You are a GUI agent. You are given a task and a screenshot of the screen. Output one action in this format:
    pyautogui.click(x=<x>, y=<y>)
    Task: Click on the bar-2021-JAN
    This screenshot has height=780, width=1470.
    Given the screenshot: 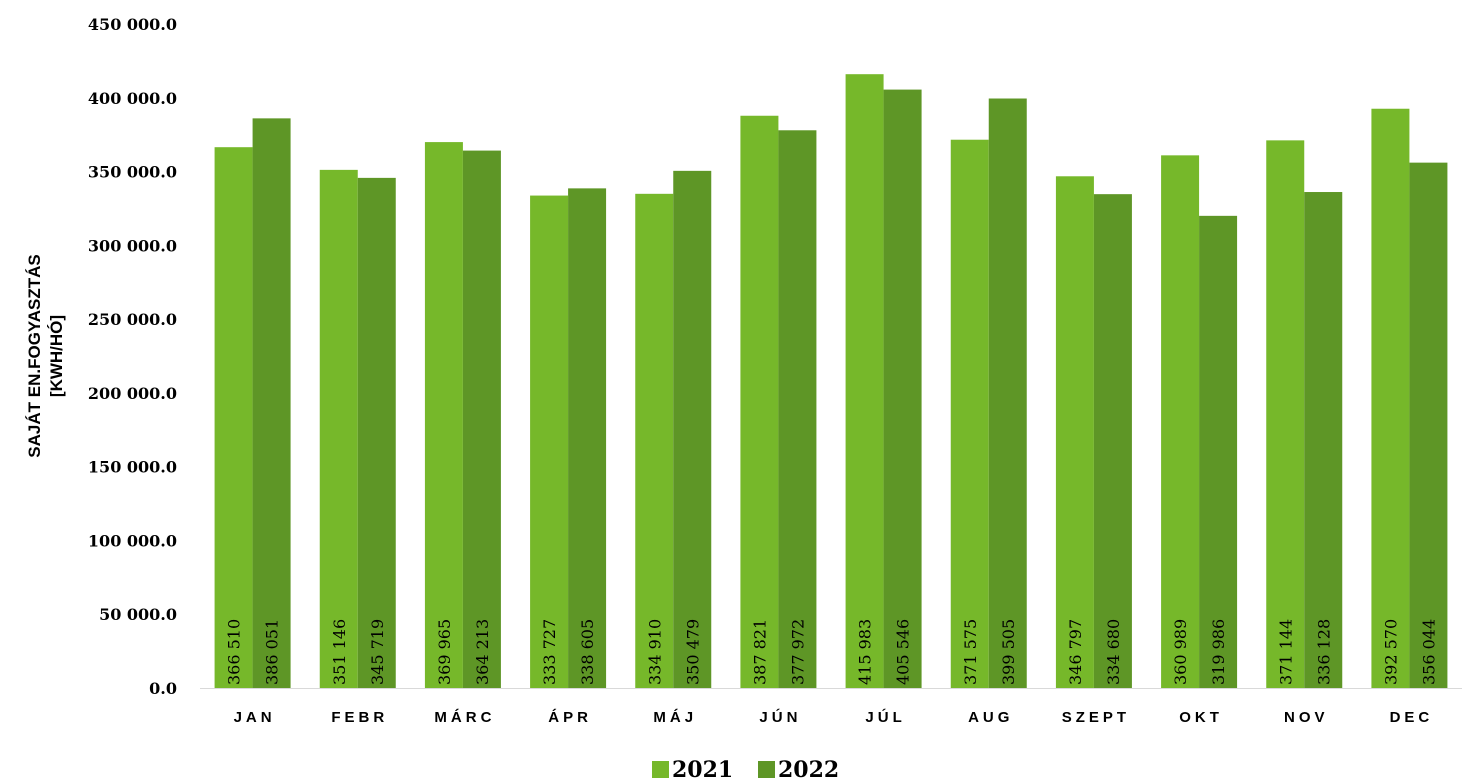 What is the action you would take?
    pyautogui.click(x=233, y=417)
    